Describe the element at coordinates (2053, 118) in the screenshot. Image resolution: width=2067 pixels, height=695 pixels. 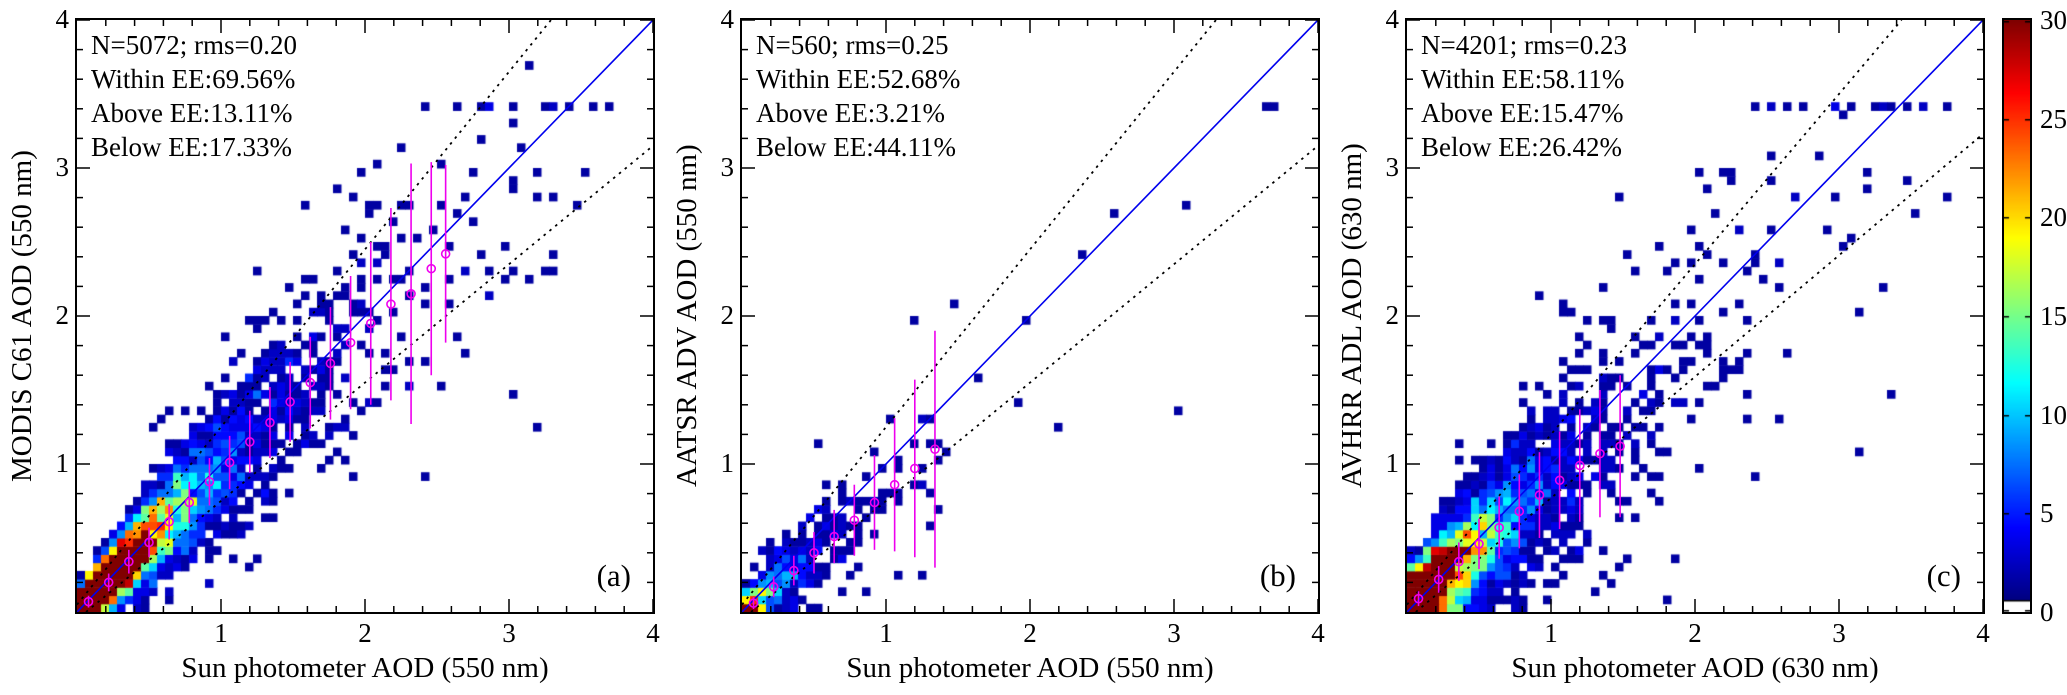
I see `colorbar-tick-label: 25` at that location.